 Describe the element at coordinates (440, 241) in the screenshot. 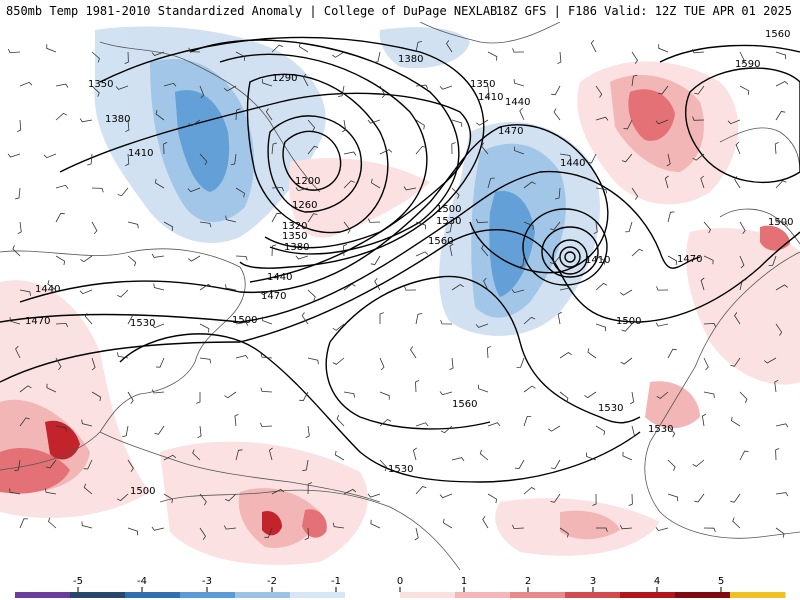

I see `label-1560-center: 1560` at that location.